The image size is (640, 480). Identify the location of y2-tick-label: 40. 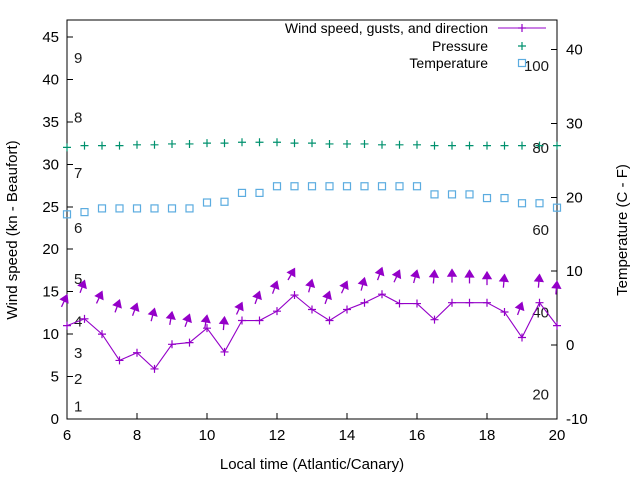
(574, 50).